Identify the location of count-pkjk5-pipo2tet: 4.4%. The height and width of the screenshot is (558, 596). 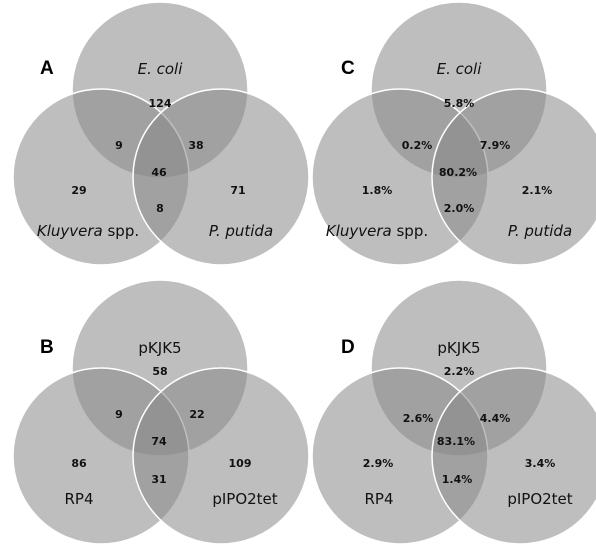
(495, 418).